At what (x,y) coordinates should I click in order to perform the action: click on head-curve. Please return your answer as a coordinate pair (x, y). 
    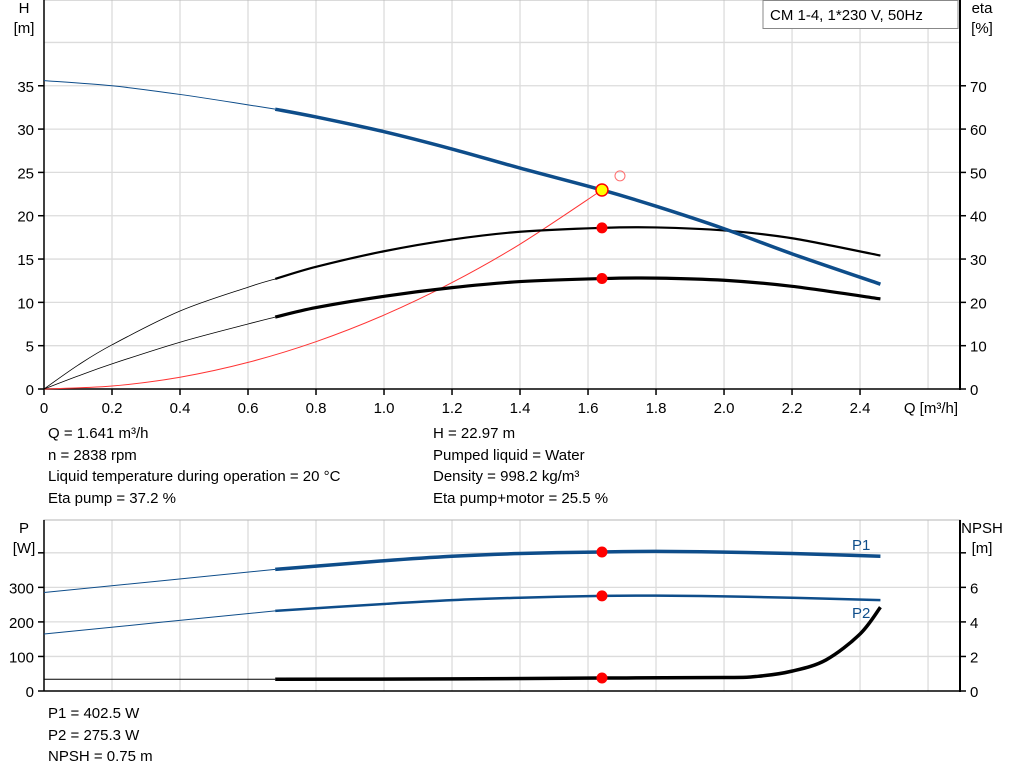
    Looking at the image, I should click on (578, 196).